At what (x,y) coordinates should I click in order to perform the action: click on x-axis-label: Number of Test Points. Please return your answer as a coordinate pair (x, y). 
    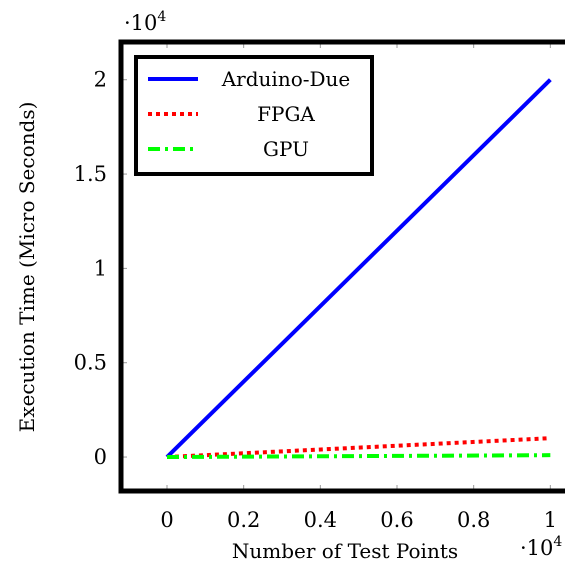
    Looking at the image, I should click on (345, 551).